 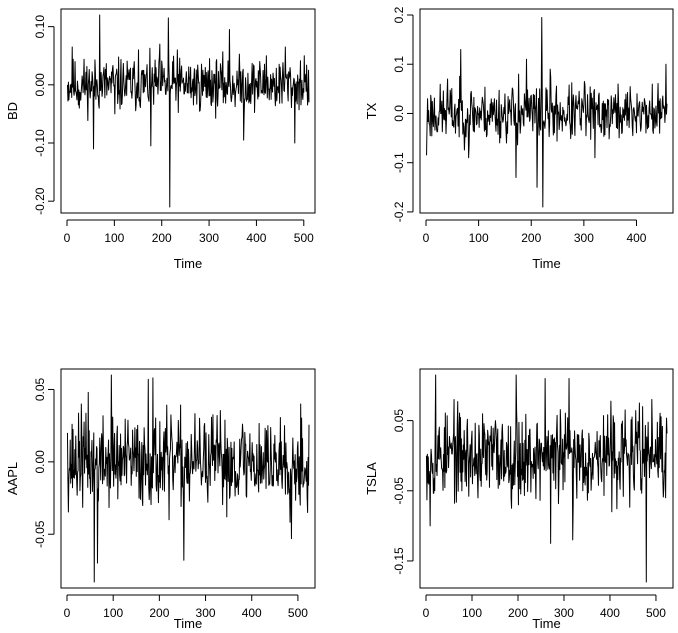 I want to click on y-tick-label: -0.1, so click(x=399, y=162).